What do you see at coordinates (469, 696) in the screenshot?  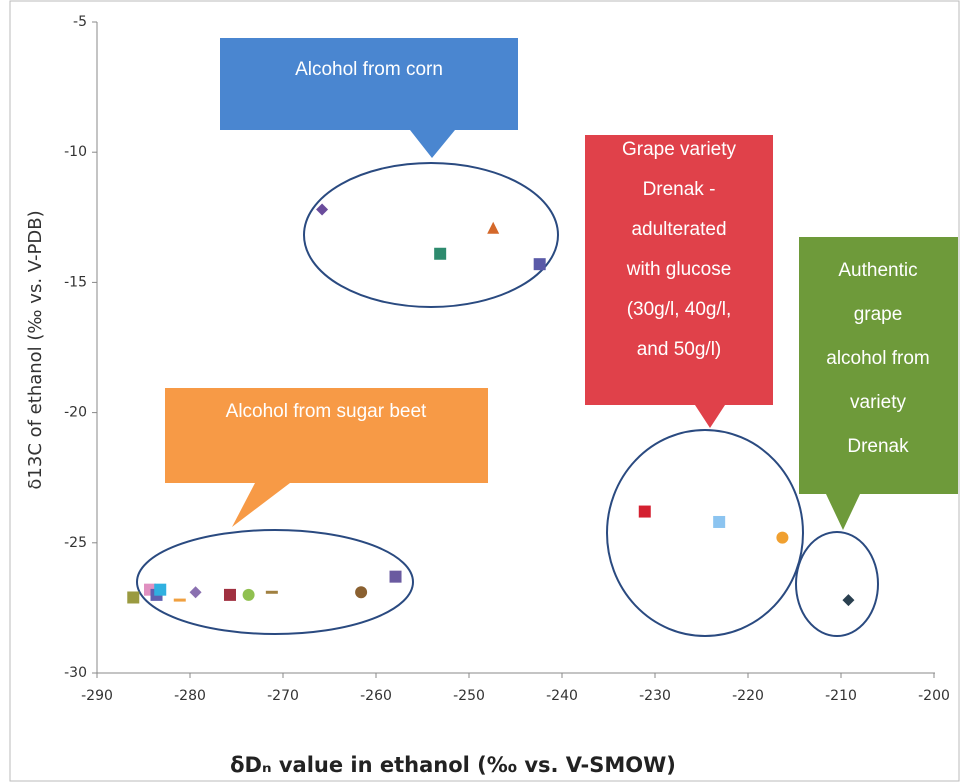 I see `x-tick-label: -250` at bounding box center [469, 696].